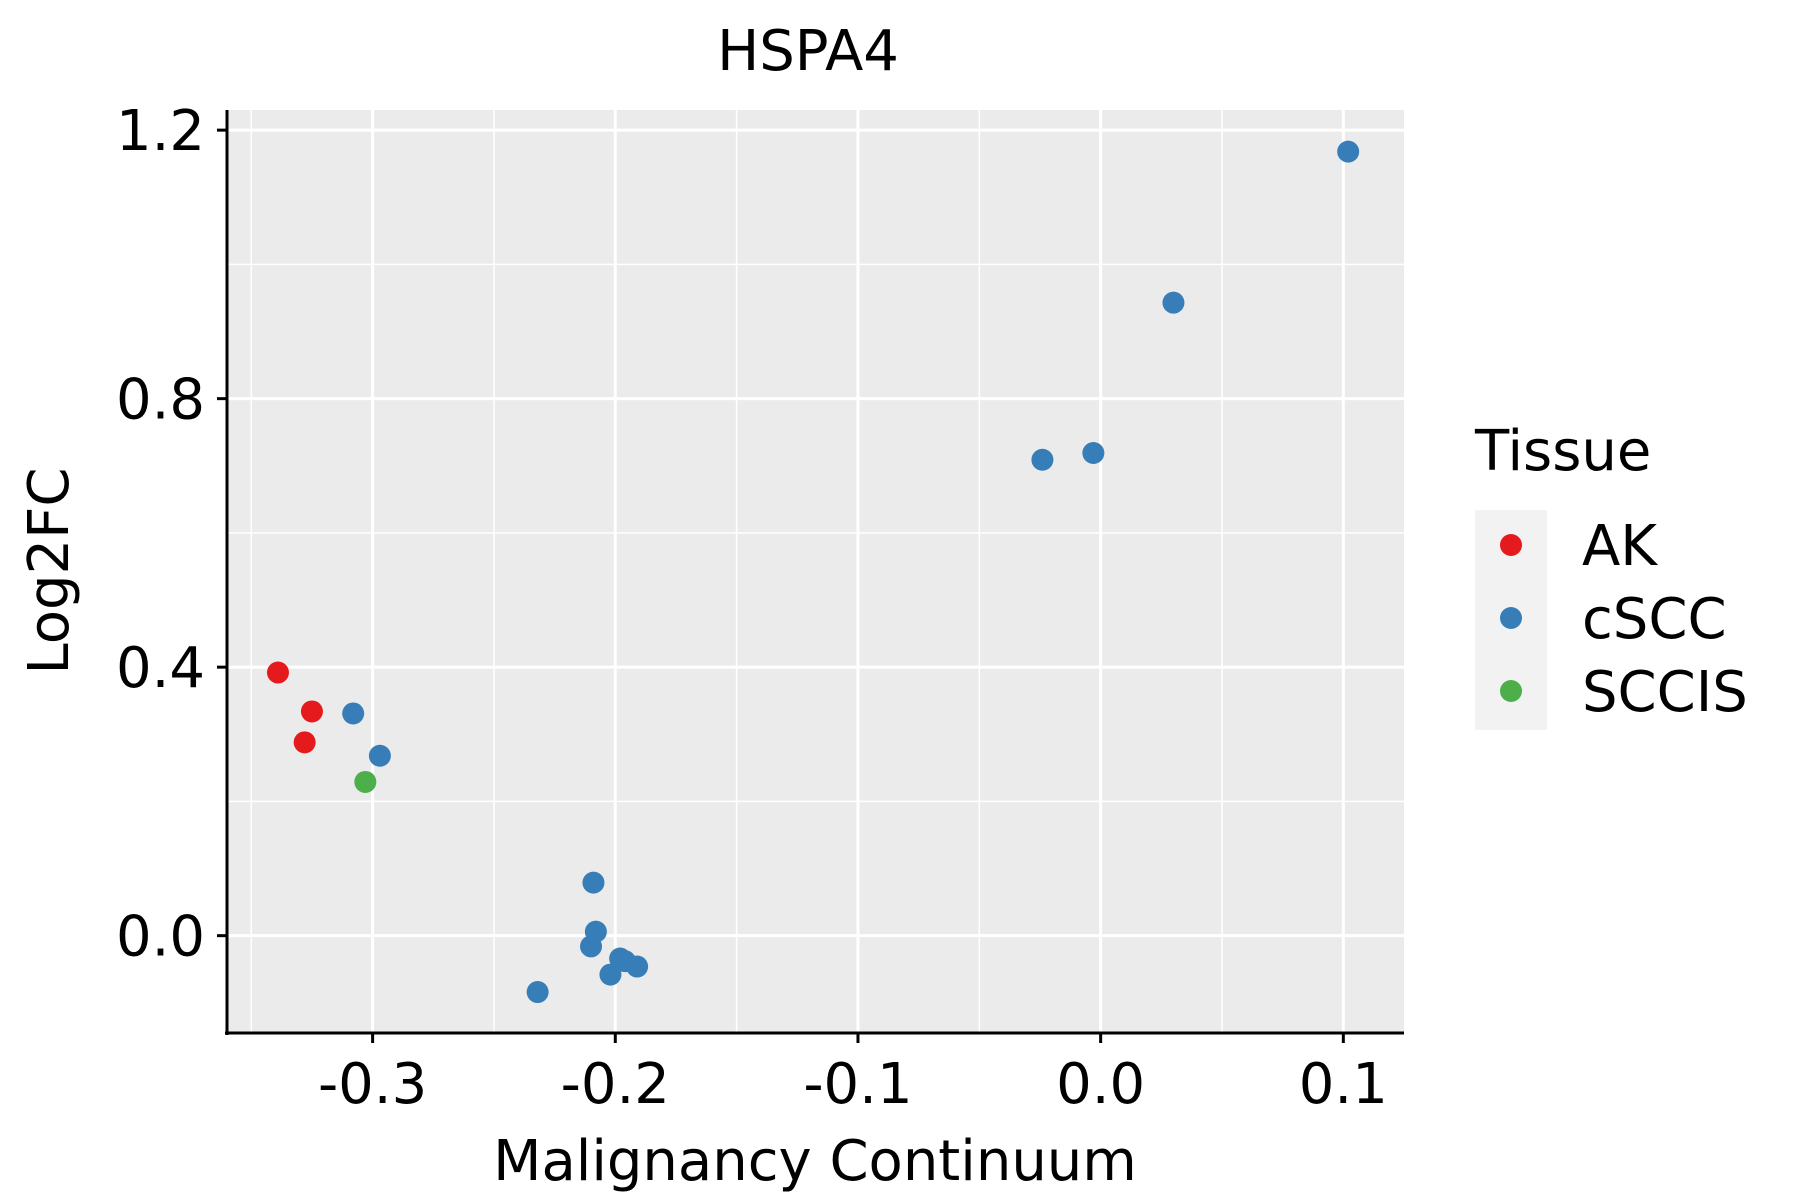 This screenshot has height=1200, width=1800. Describe the element at coordinates (1511, 545) in the screenshot. I see `legend-key-ak` at that location.